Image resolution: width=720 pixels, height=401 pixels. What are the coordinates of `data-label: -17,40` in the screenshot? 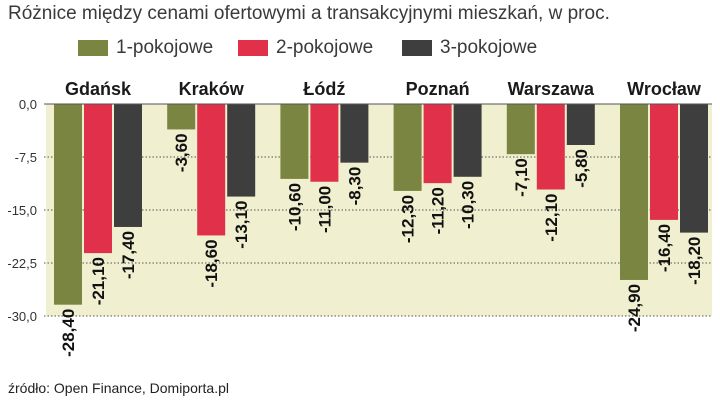 It's located at (128, 255).